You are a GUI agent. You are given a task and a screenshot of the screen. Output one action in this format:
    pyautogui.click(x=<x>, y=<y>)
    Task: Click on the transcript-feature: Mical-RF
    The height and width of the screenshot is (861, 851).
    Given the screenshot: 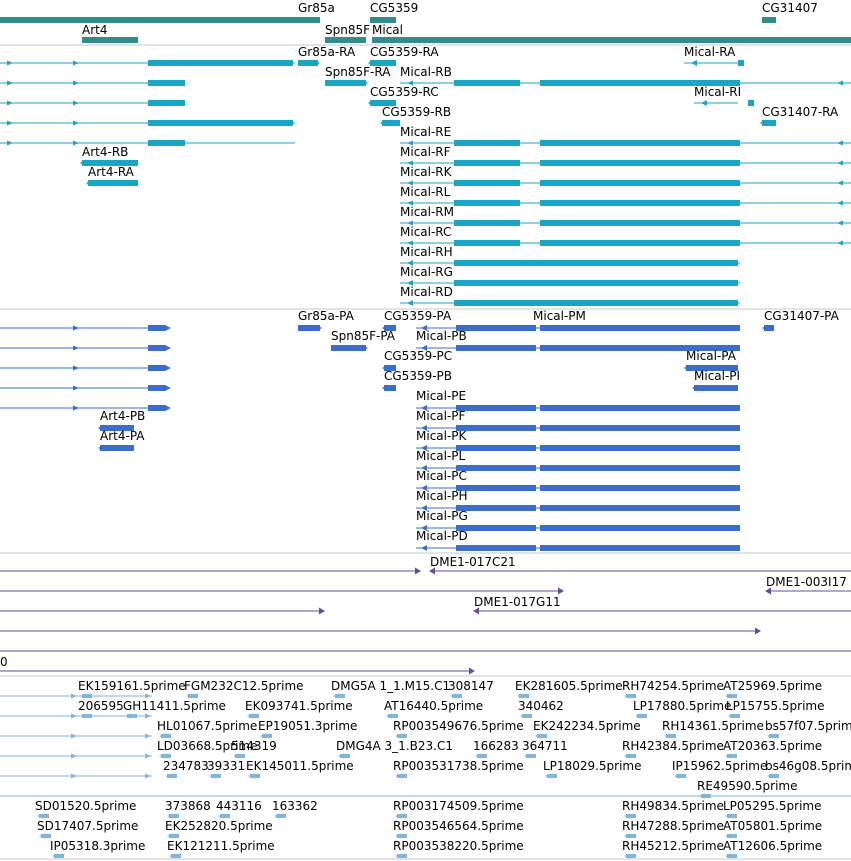 What is the action you would take?
    pyautogui.click(x=625, y=155)
    